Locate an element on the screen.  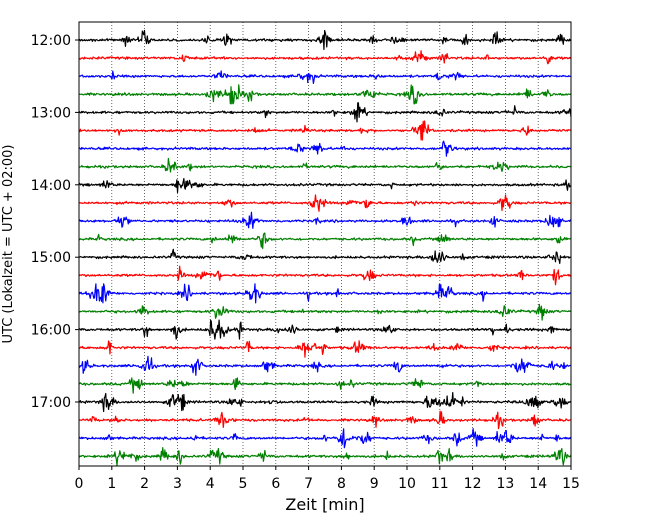
x-tick-label: 8 is located at coordinates (341, 484).